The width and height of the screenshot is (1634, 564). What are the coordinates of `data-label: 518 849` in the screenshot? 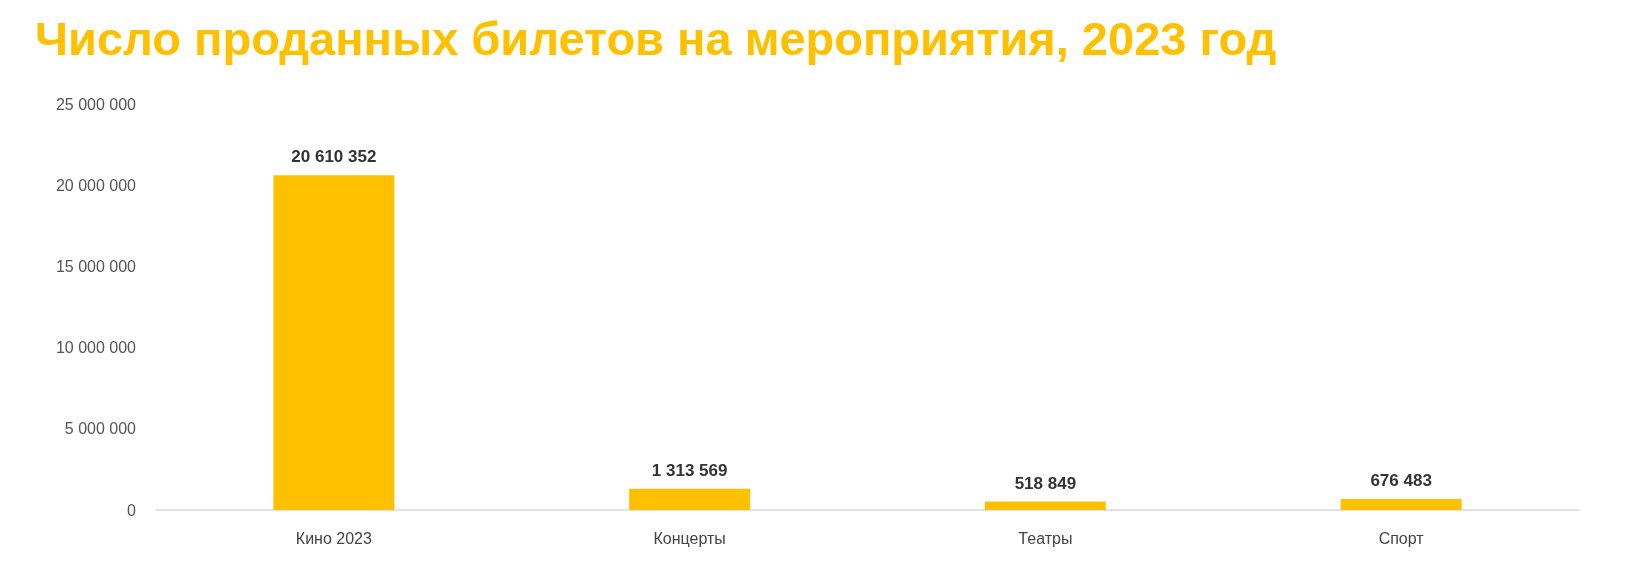 It's located at (1045, 483).